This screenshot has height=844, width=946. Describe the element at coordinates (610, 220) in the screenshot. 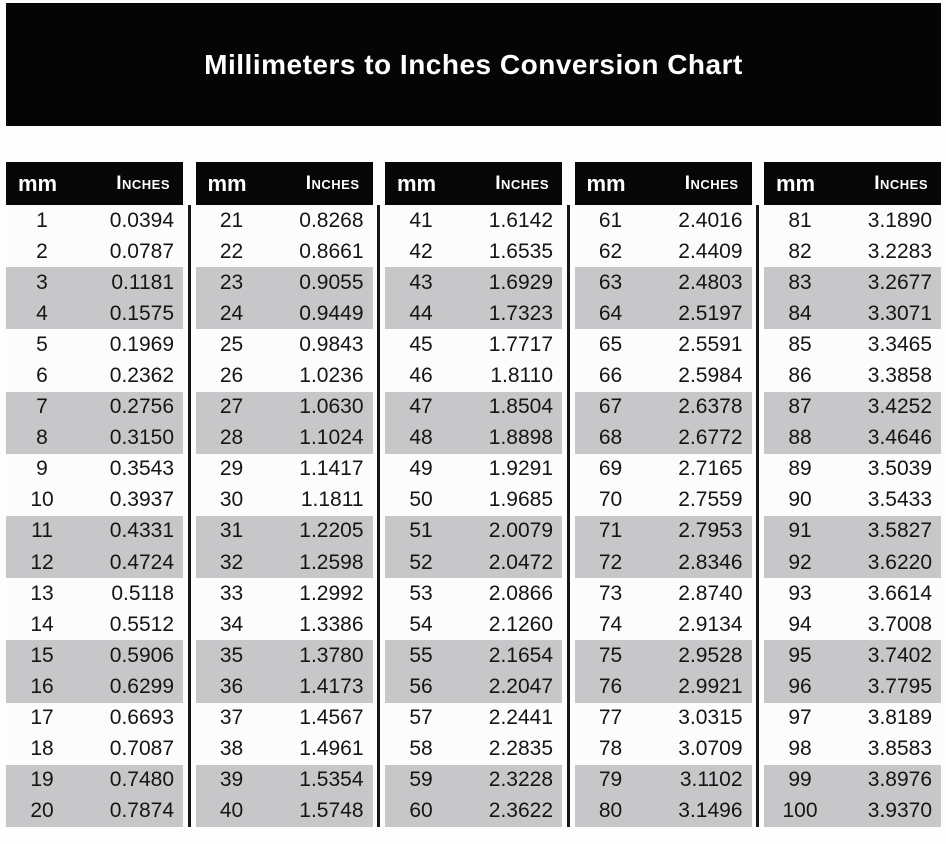

I see `mm-value: 61` at that location.